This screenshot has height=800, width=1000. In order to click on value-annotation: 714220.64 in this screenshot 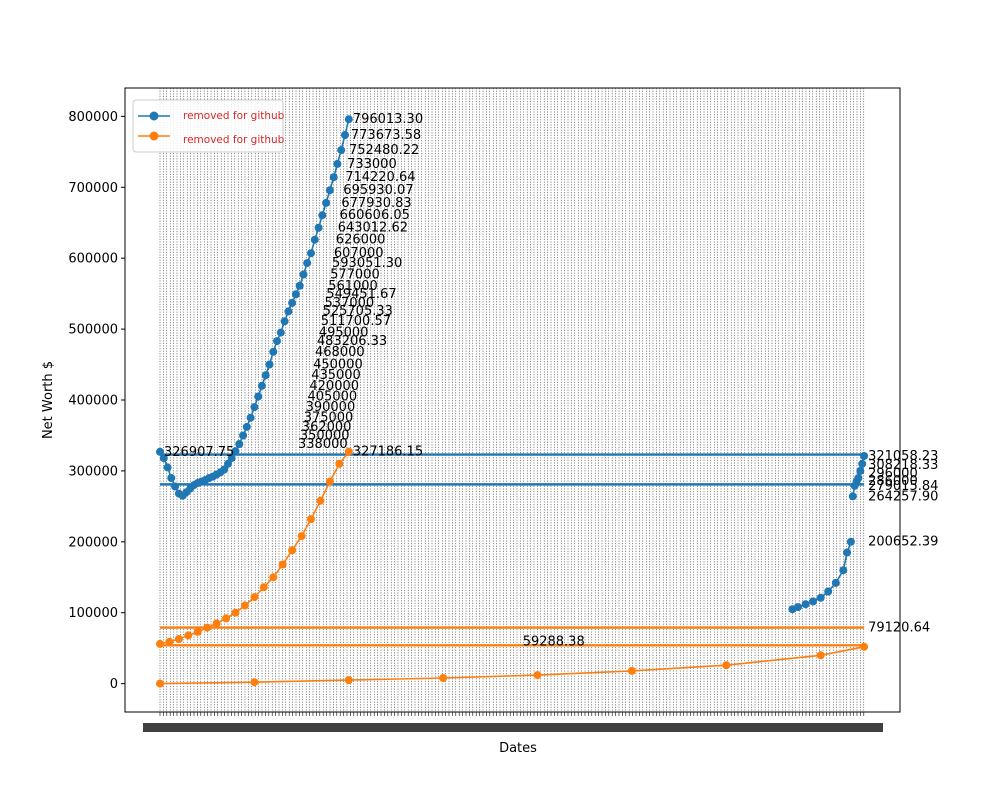, I will do `click(380, 177)`.